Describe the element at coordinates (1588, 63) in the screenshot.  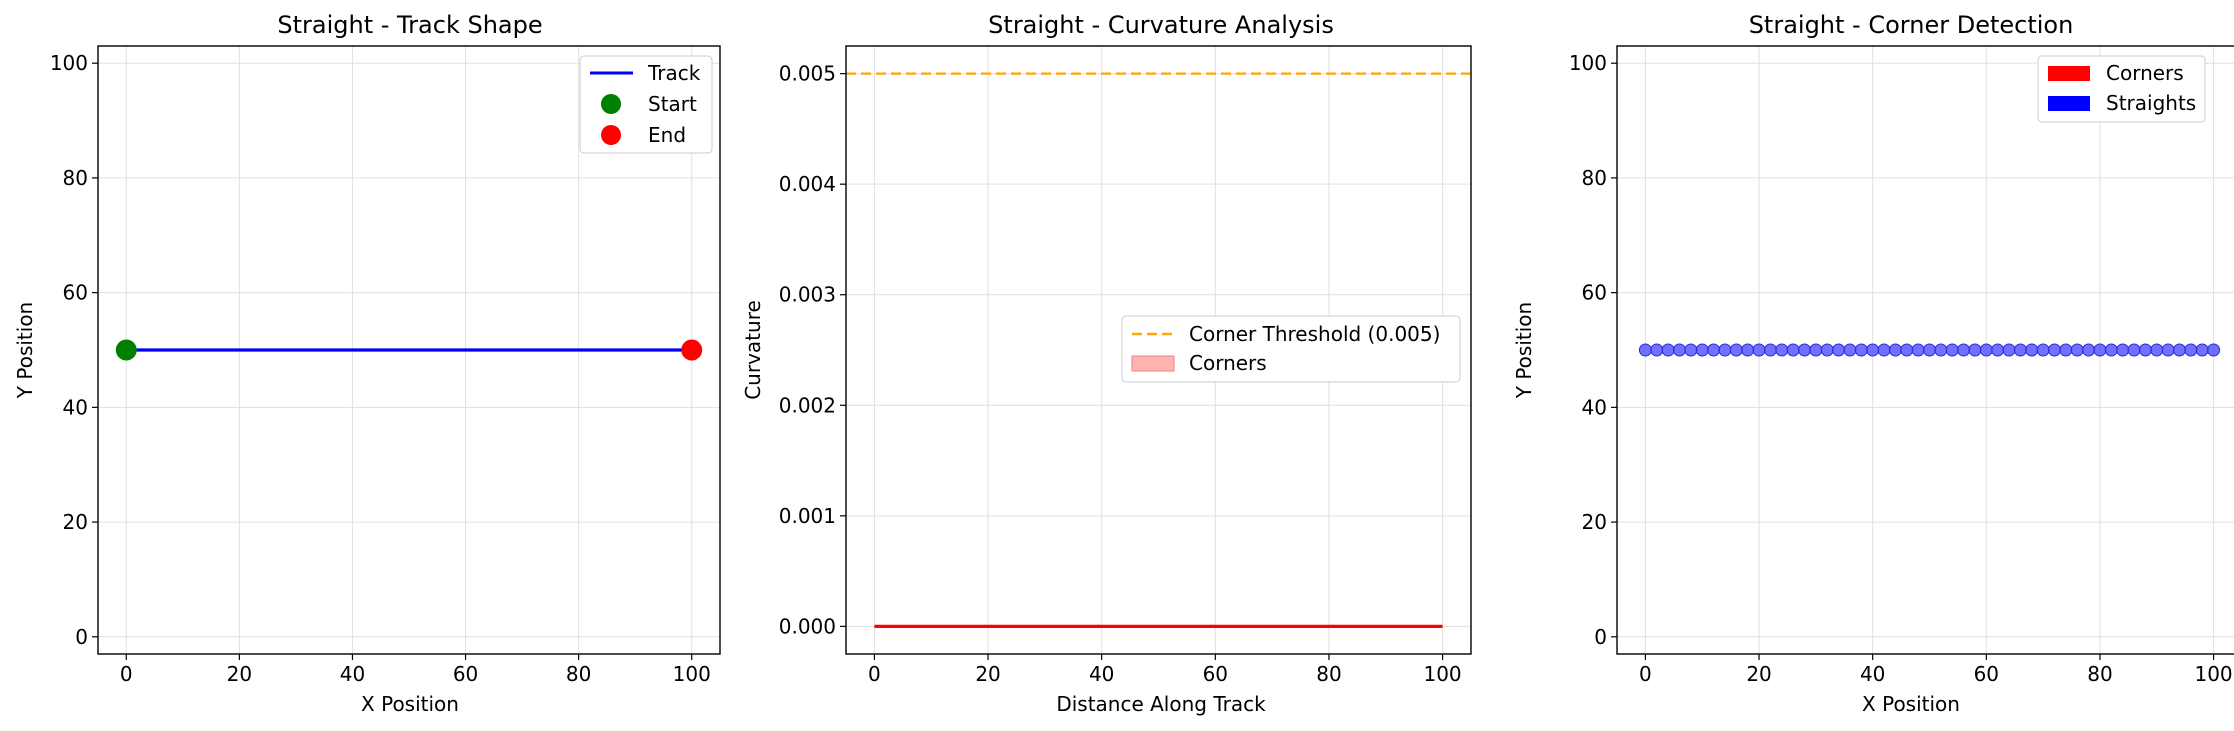
I see `corner-detection-ytick-label-5: 100` at that location.